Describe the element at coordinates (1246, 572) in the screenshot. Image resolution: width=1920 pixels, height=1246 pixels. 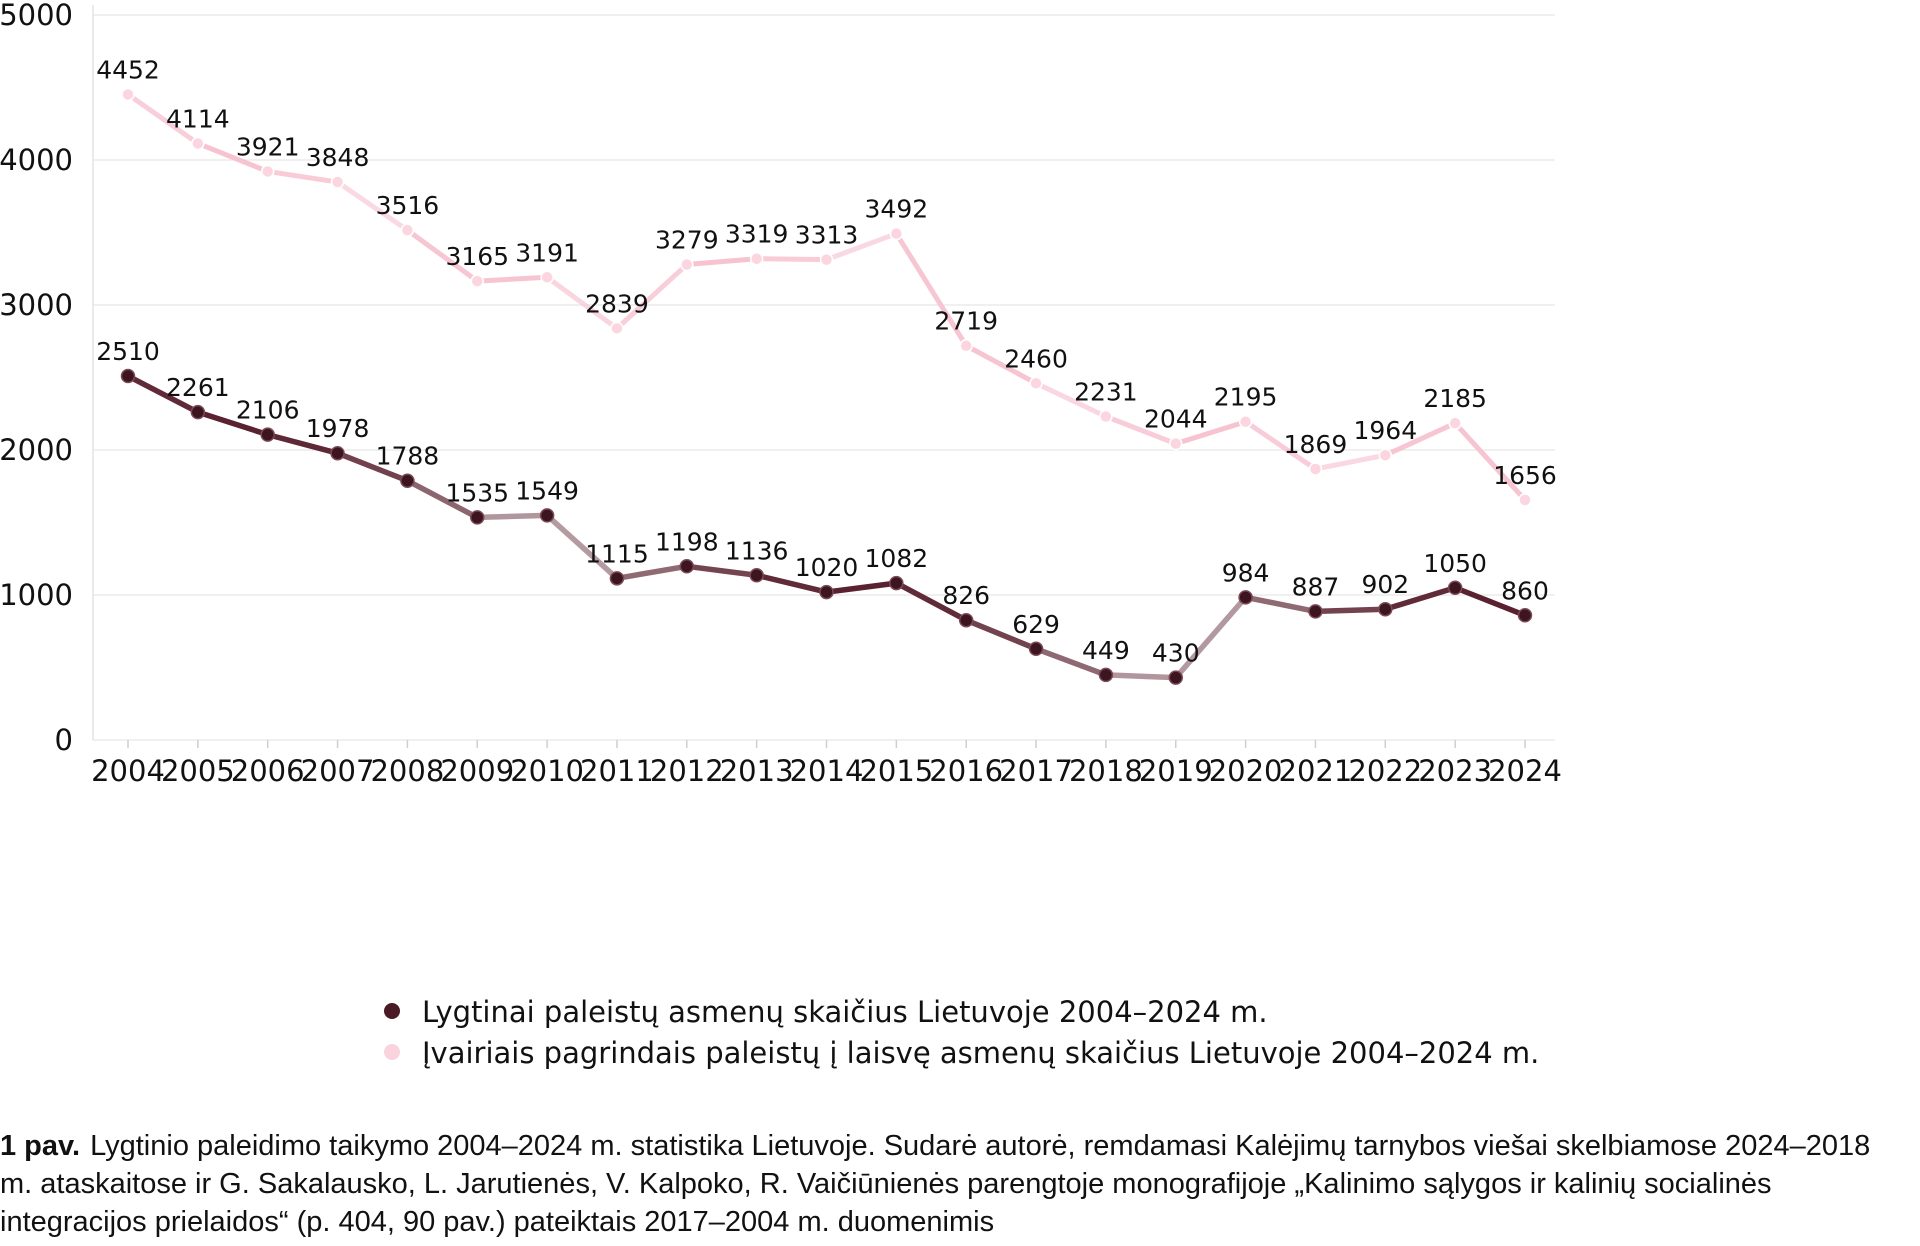
I see `data-label: 984` at that location.